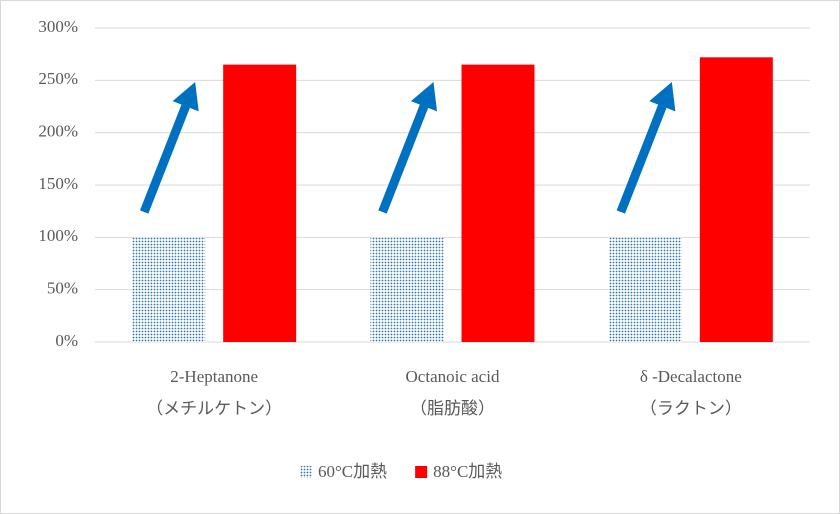  What do you see at coordinates (58, 131) in the screenshot?
I see `y-tick-label: 200%` at bounding box center [58, 131].